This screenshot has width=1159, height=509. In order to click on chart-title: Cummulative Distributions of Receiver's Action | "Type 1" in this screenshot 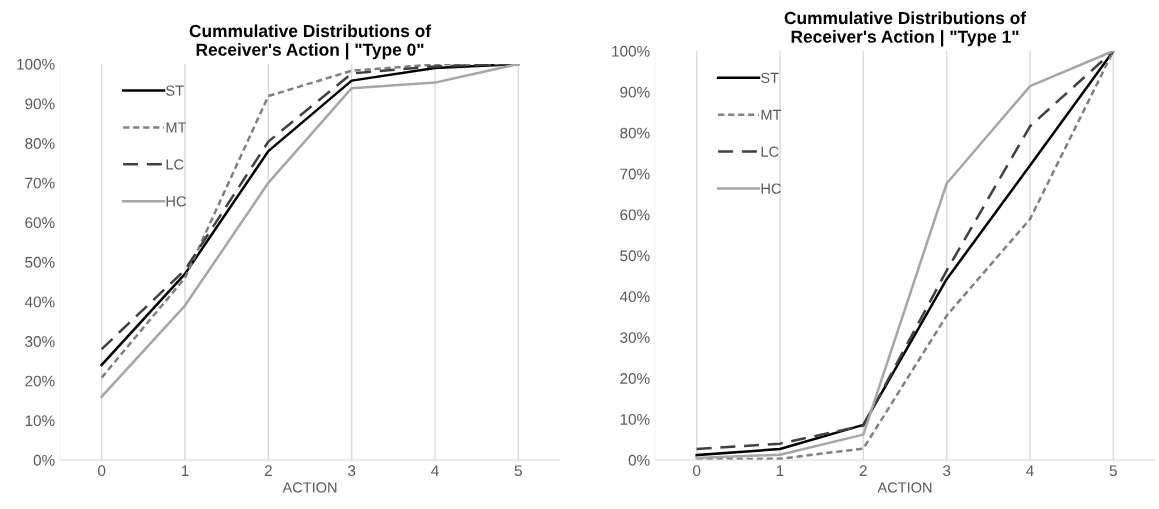, I will do `click(905, 29)`.